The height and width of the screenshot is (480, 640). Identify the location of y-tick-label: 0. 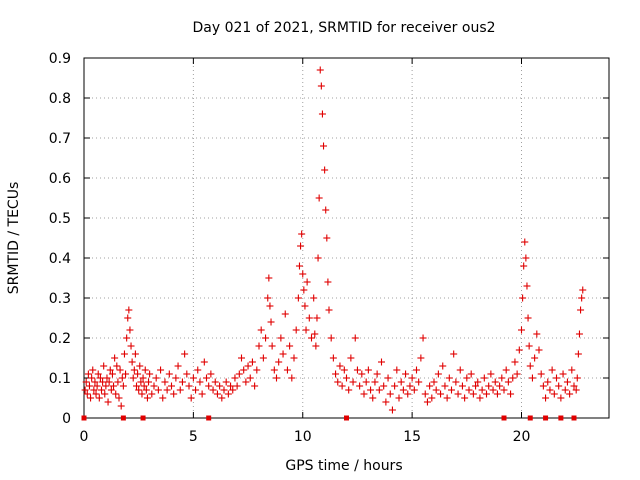
(66, 419).